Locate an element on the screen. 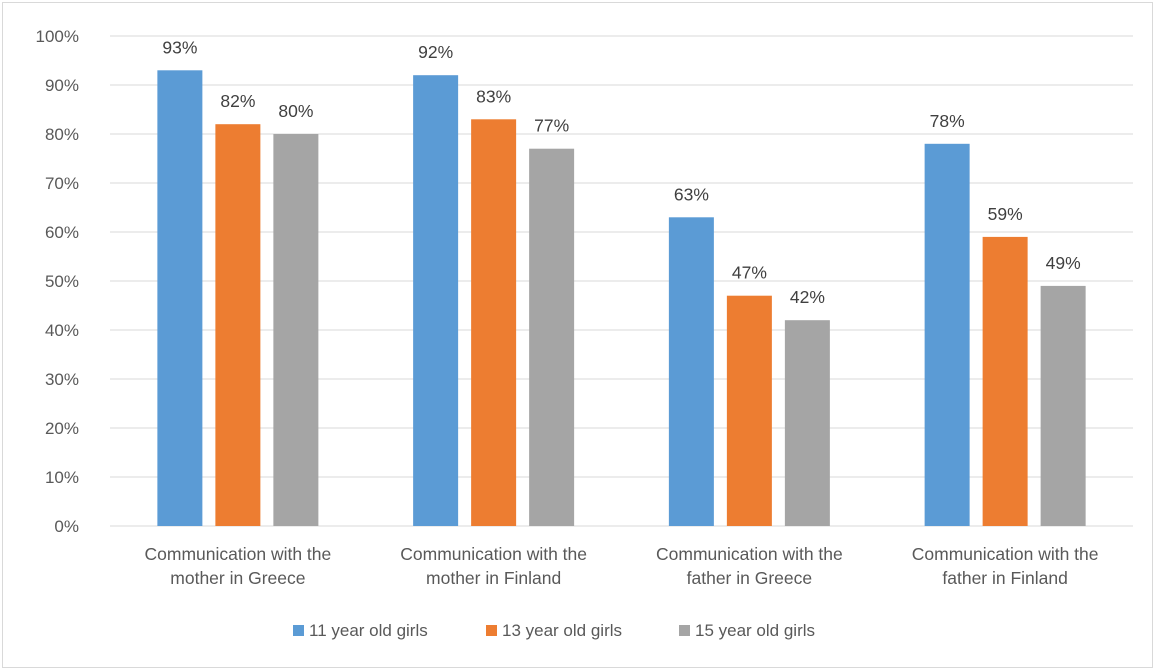 The image size is (1157, 672). x-category-label: mother in Finland is located at coordinates (493, 578).